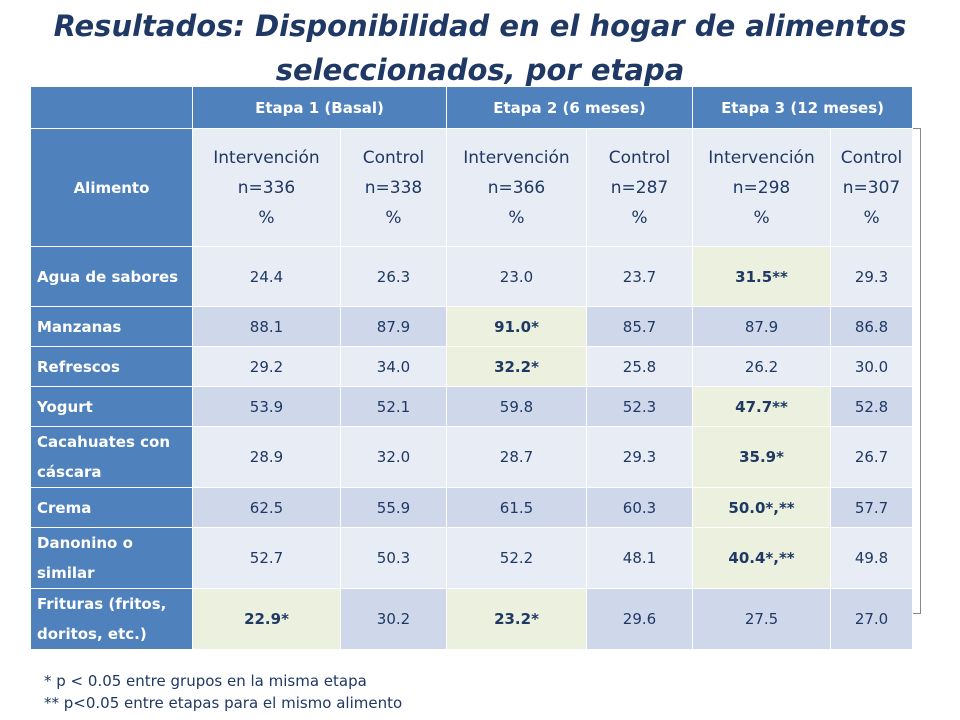  I want to click on table-cell: 48.1, so click(639, 558).